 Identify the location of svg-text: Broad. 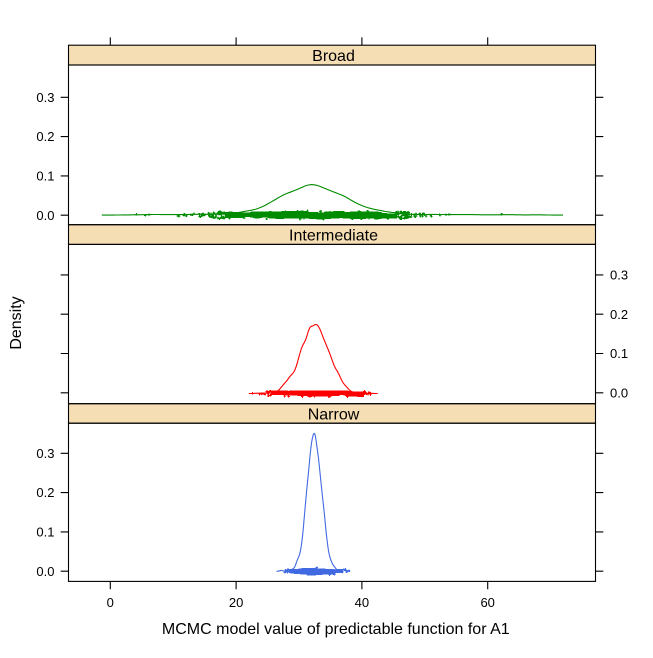
(333, 56).